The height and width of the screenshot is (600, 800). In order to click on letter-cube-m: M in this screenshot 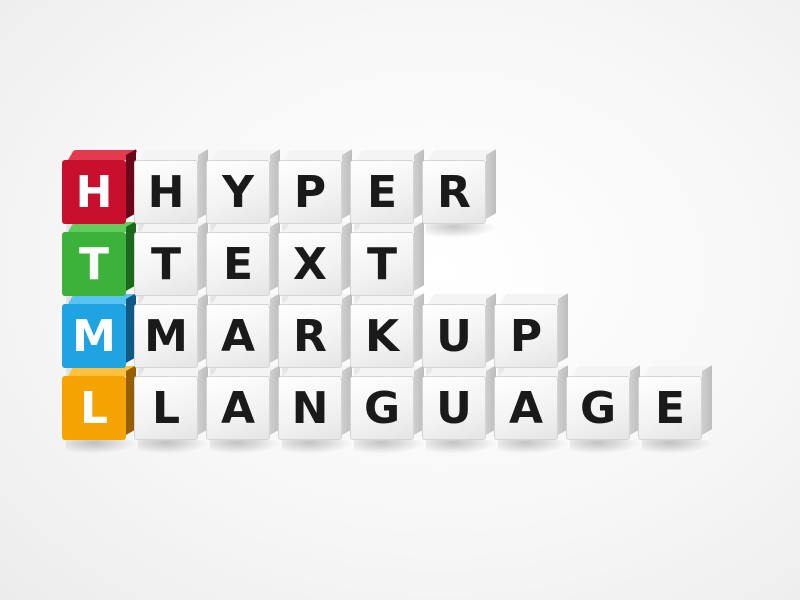, I will do `click(100, 337)`.